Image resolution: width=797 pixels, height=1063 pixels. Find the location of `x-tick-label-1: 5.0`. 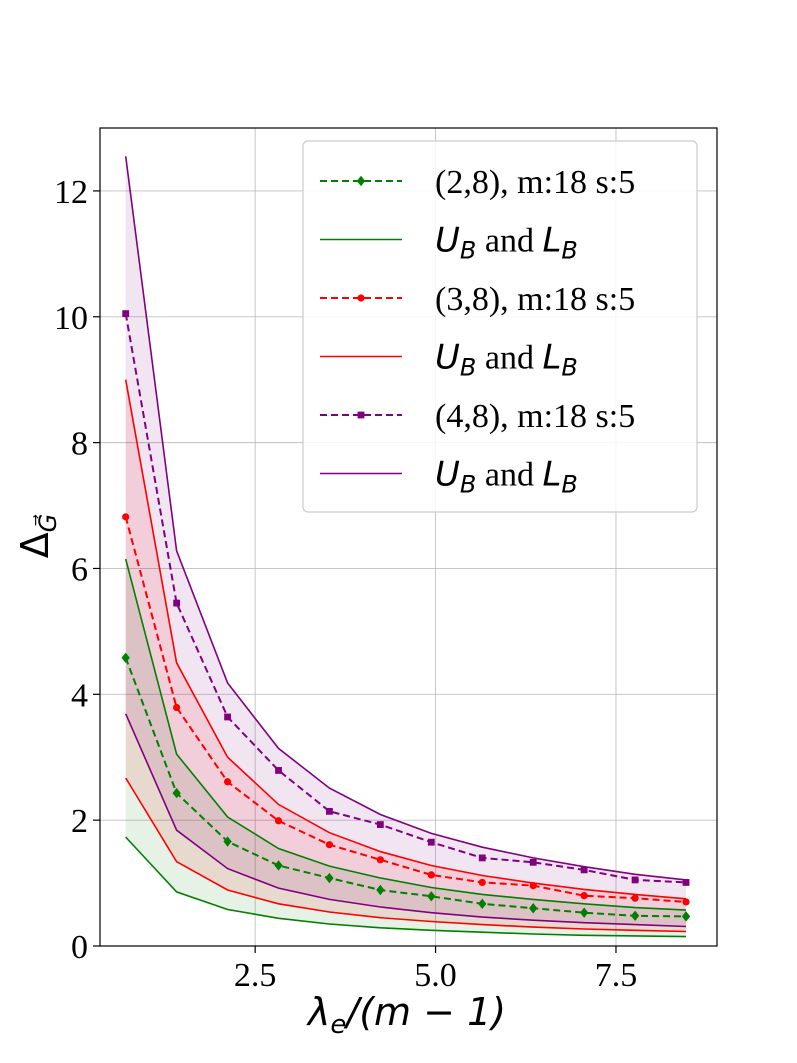

x-tick-label-1: 5.0 is located at coordinates (435, 975).